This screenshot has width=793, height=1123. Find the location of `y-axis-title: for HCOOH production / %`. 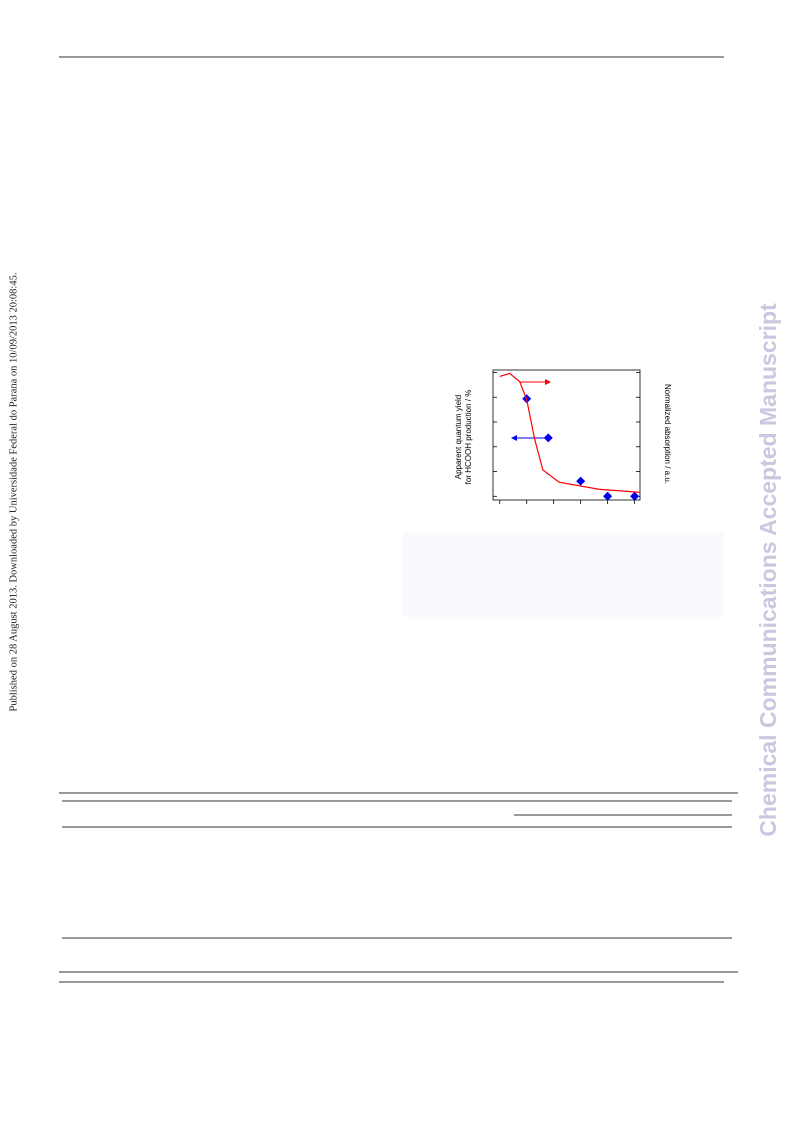

y-axis-title: for HCOOH production / % is located at coordinates (468, 437).